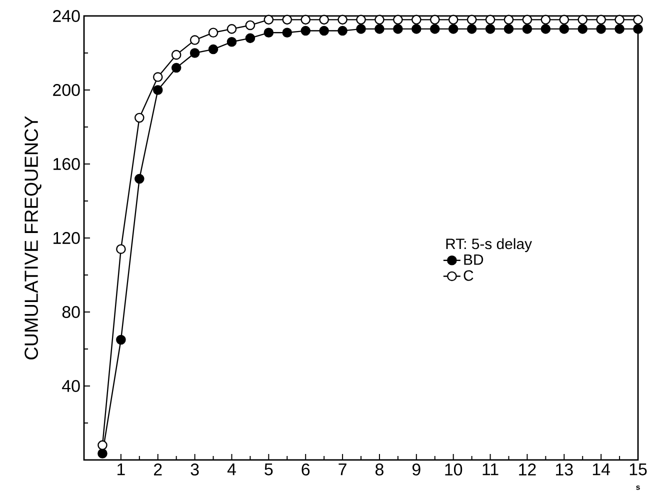 The image size is (648, 498). Describe the element at coordinates (306, 470) in the screenshot. I see `x-tick-label: 6` at that location.